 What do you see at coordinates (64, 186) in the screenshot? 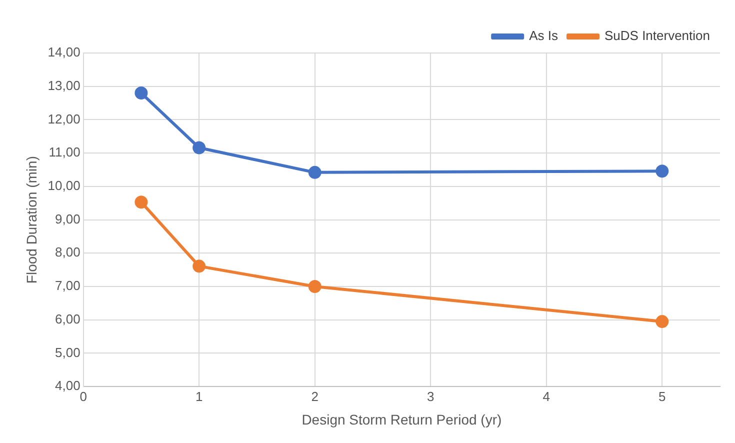
I see `y-tick-label: 10,00` at bounding box center [64, 186].